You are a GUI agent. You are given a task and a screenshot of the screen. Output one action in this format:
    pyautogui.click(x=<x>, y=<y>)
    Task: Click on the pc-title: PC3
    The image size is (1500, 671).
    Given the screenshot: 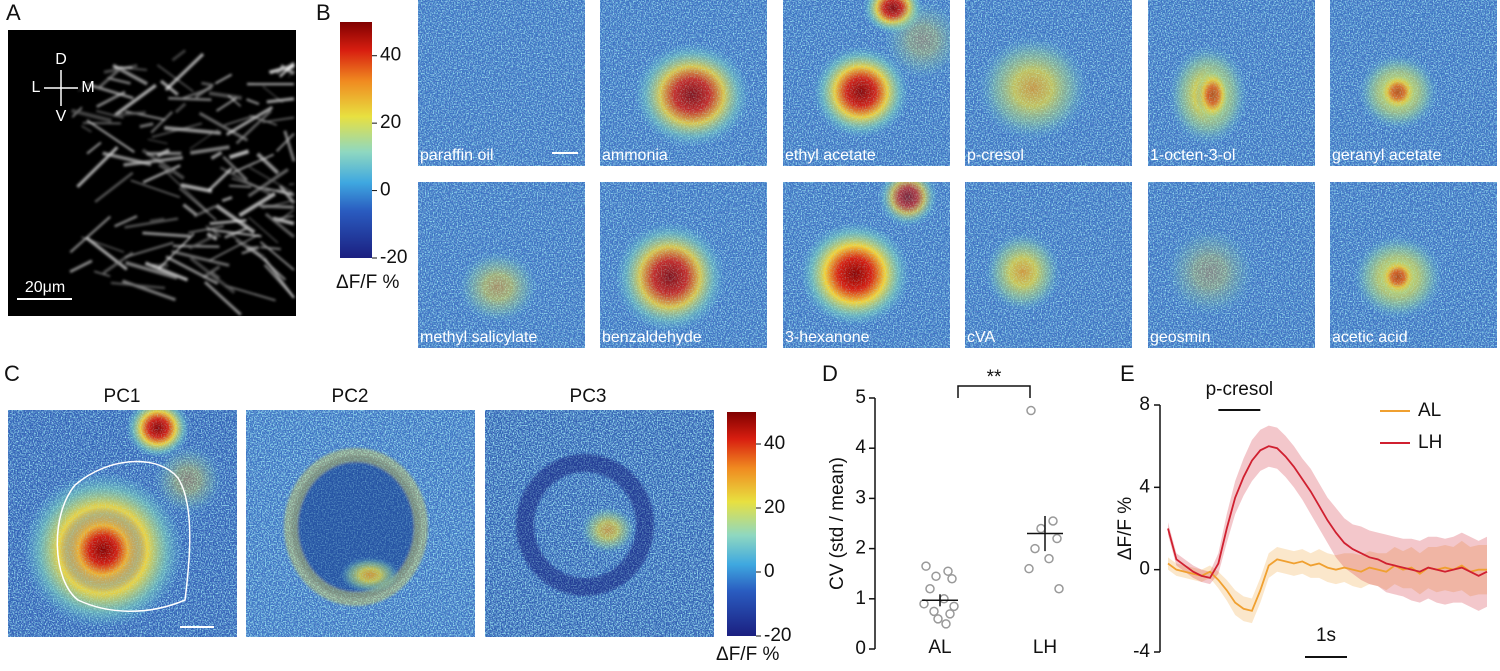 What is the action you would take?
    pyautogui.click(x=588, y=396)
    